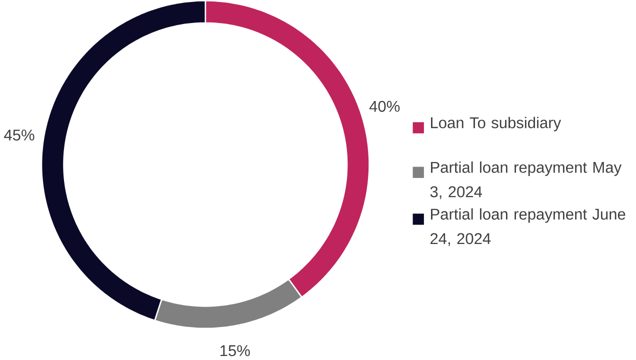 This screenshot has height=360, width=636. What do you see at coordinates (235, 350) in the screenshot?
I see `data-label: 15%` at bounding box center [235, 350].